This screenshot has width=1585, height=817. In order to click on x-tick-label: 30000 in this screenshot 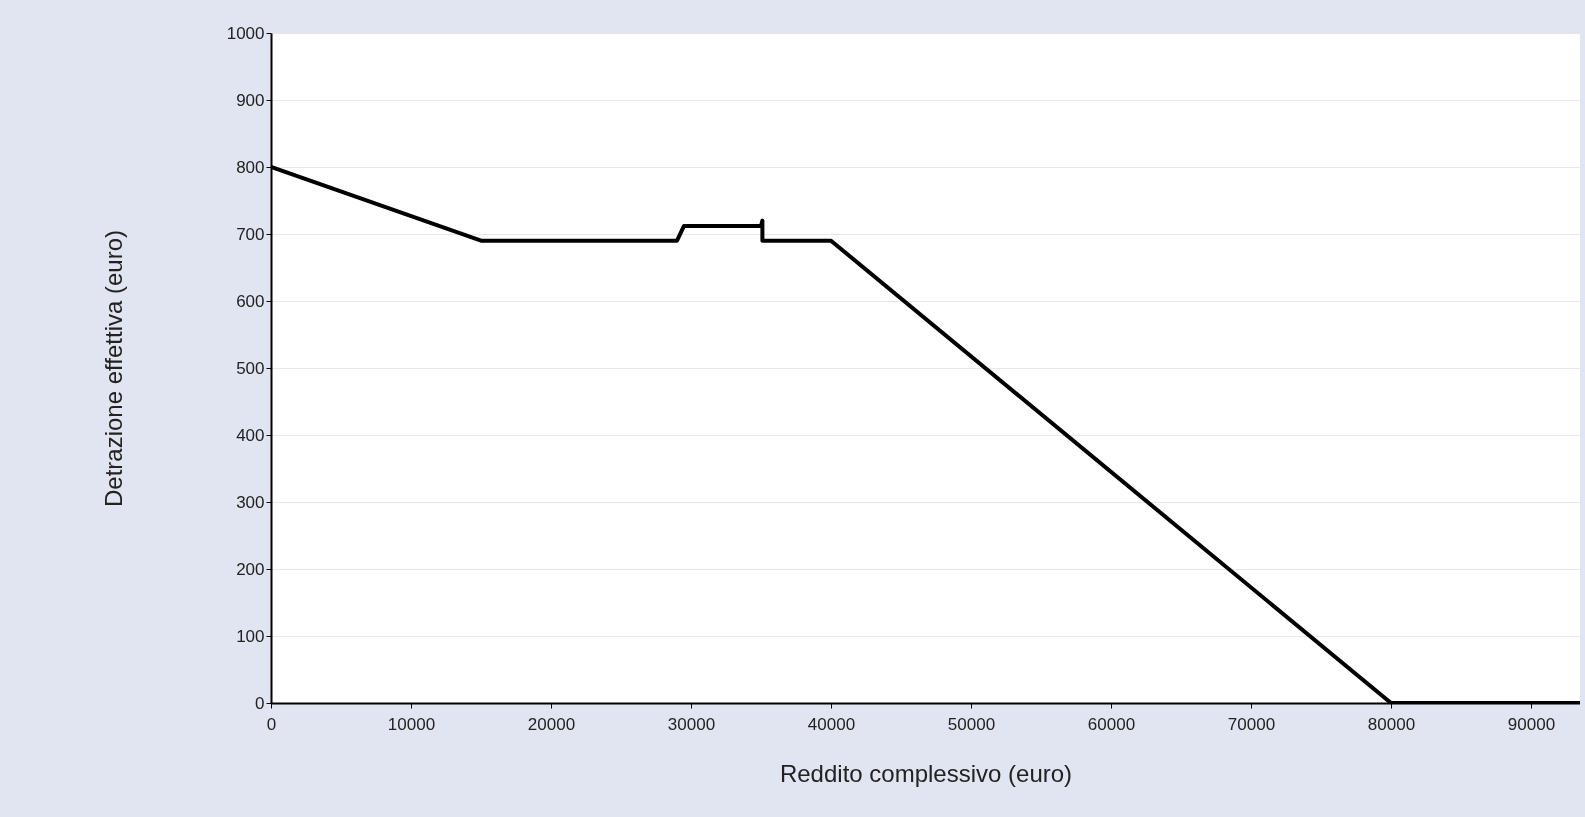, I will do `click(691, 724)`.